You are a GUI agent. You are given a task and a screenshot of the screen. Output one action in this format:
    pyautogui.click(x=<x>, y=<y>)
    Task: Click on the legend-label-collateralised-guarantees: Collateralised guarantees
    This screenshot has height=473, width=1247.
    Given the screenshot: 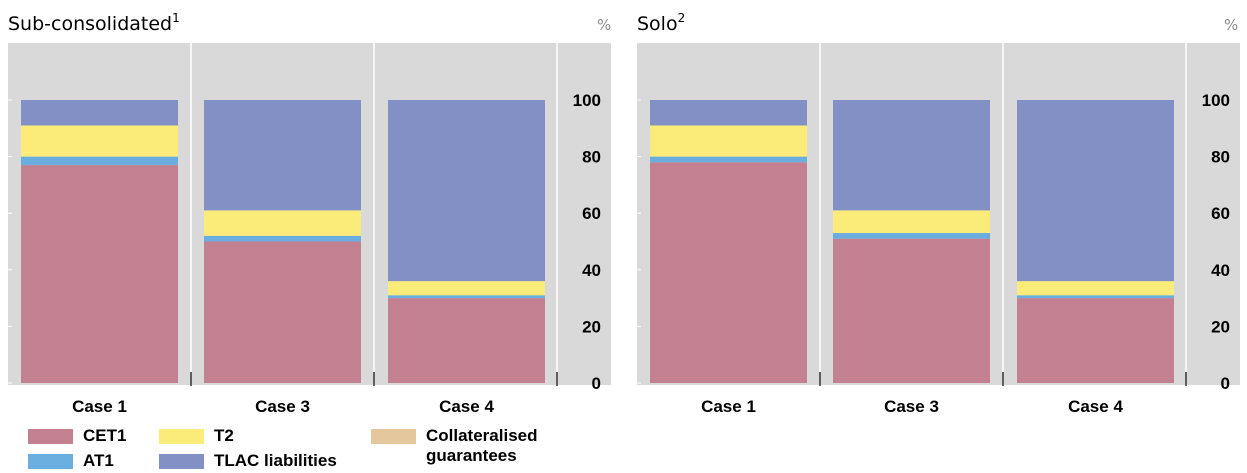 What is the action you would take?
    pyautogui.click(x=482, y=445)
    